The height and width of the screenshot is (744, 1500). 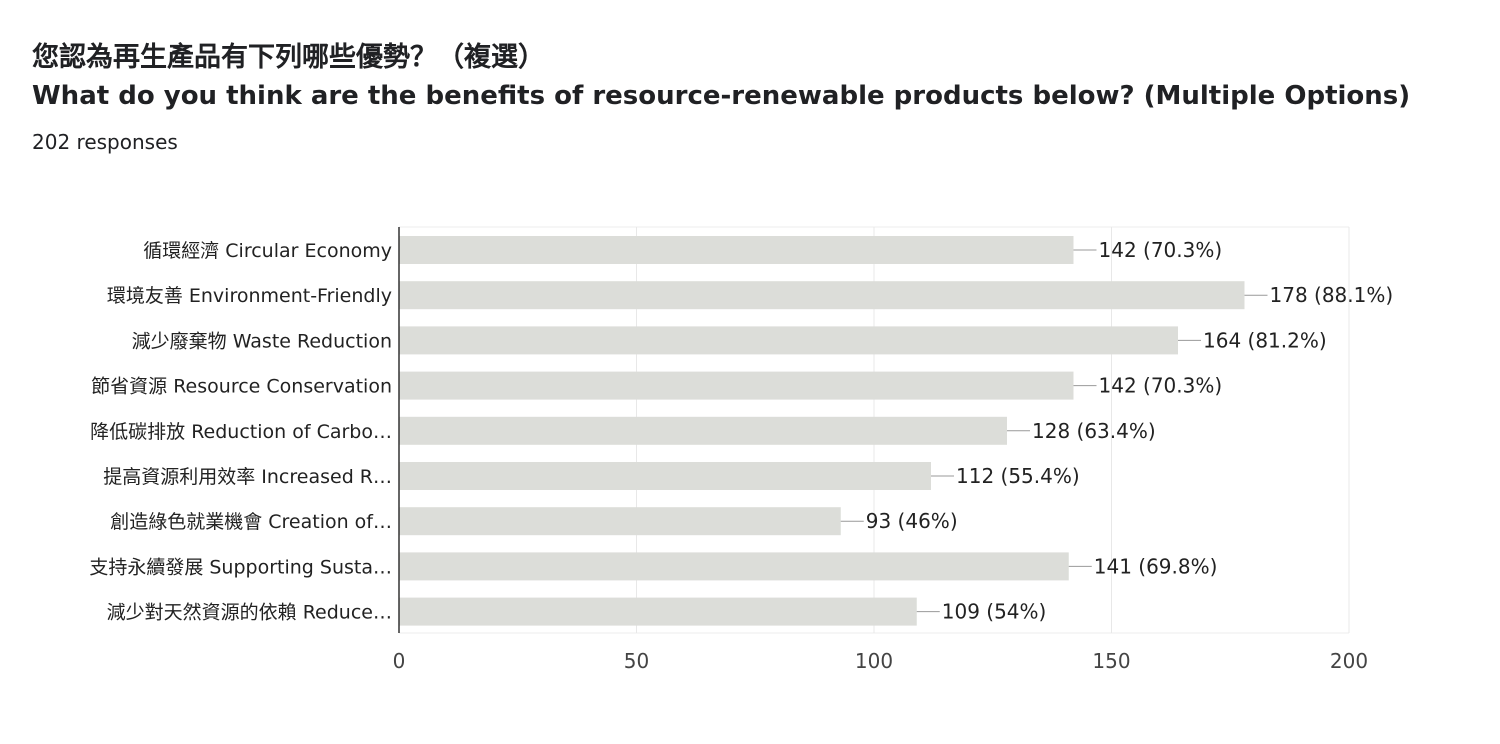 I want to click on data-label: 164 (81.2%), so click(x=1265, y=340).